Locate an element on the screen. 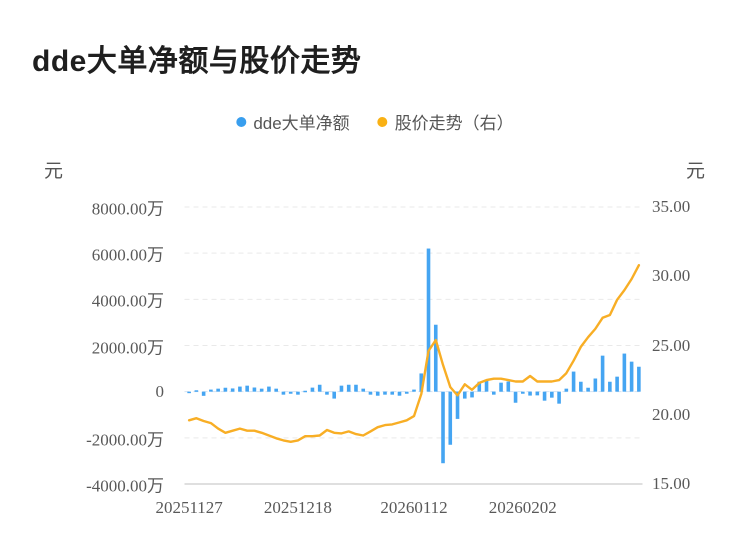  y-axis-tick-label-left: -2000.00万 is located at coordinates (125, 440).